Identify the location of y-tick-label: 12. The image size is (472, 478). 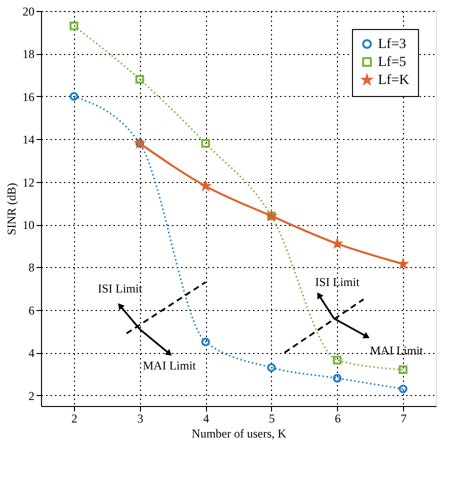
(28, 182).